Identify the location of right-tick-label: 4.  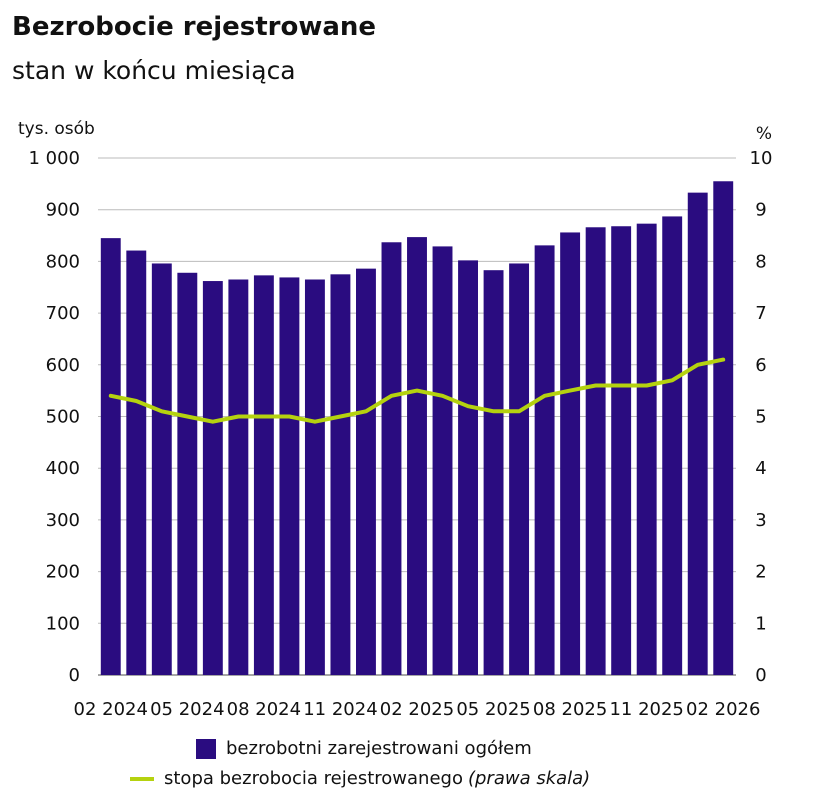
(760, 468).